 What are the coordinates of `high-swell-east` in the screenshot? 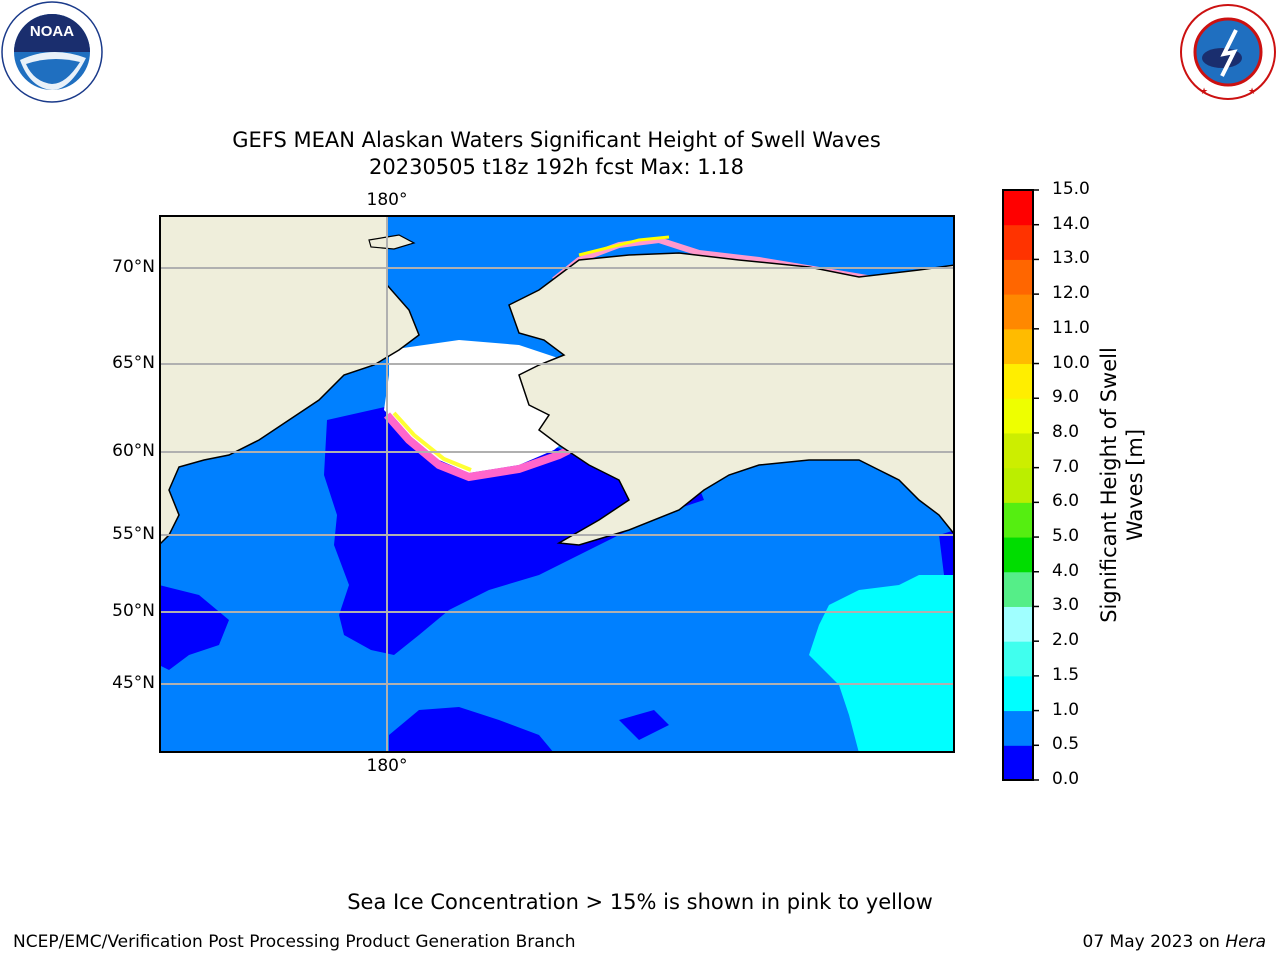 It's located at (881, 663).